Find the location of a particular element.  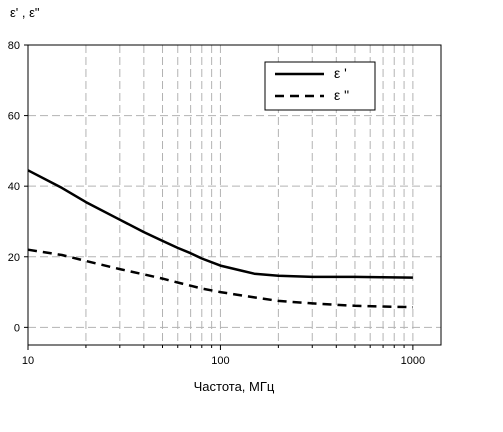

legend-label-eps-prime: ε ' is located at coordinates (340, 73).